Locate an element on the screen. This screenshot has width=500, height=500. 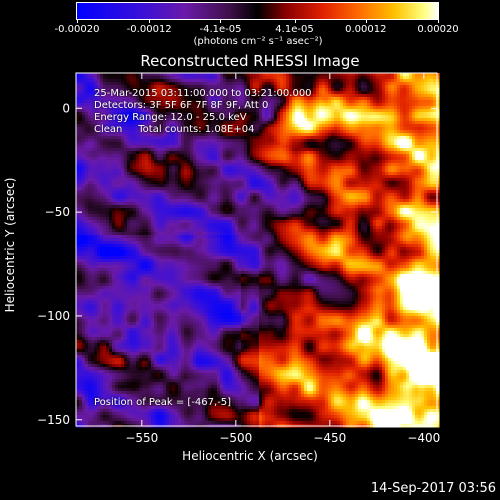
colorbar-units: (photons cm⁻² s⁻¹ asec⁻²) is located at coordinates (258, 41).